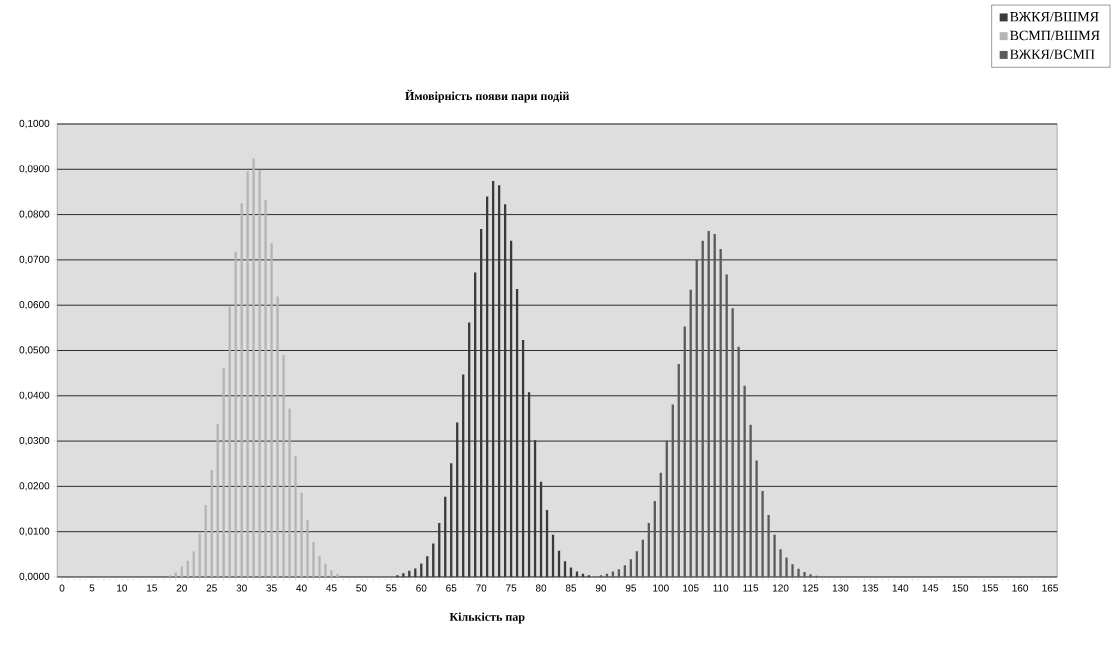 The image size is (1120, 658). What do you see at coordinates (421, 588) in the screenshot?
I see `x-tick-label: 60` at bounding box center [421, 588].